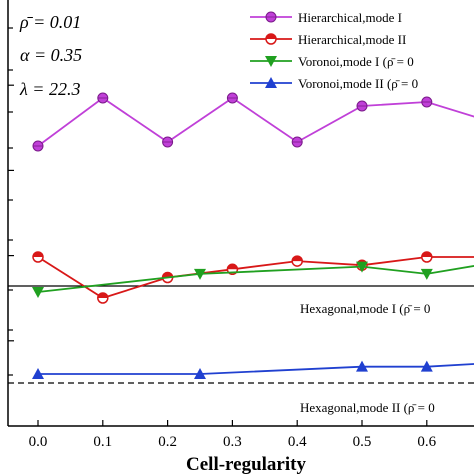 The height and width of the screenshot is (474, 474). Describe the element at coordinates (167, 442) in the screenshot. I see `x-tick-label: 0.2` at that location.